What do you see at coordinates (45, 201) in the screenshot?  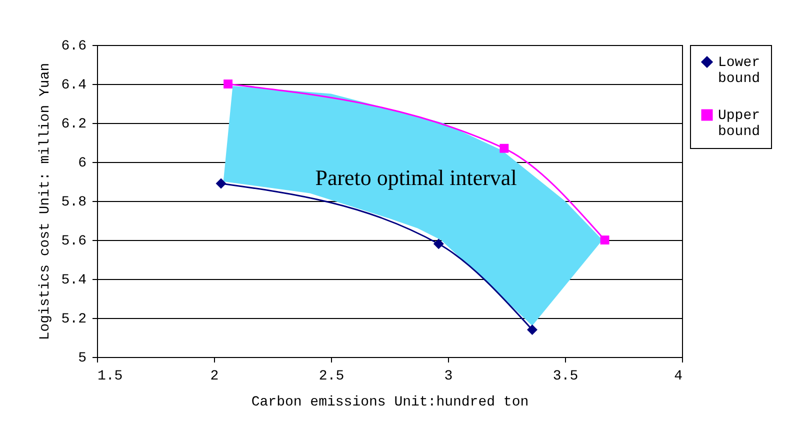 I see `y-axis-title: Logistics cost Unit: million Yuan` at bounding box center [45, 201].